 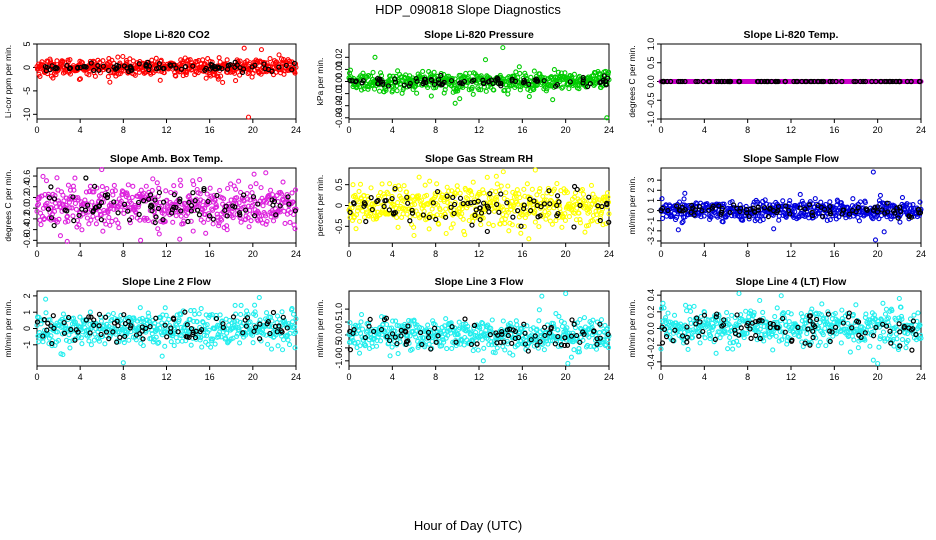 I want to click on x-tick-label: 8, so click(x=435, y=254).